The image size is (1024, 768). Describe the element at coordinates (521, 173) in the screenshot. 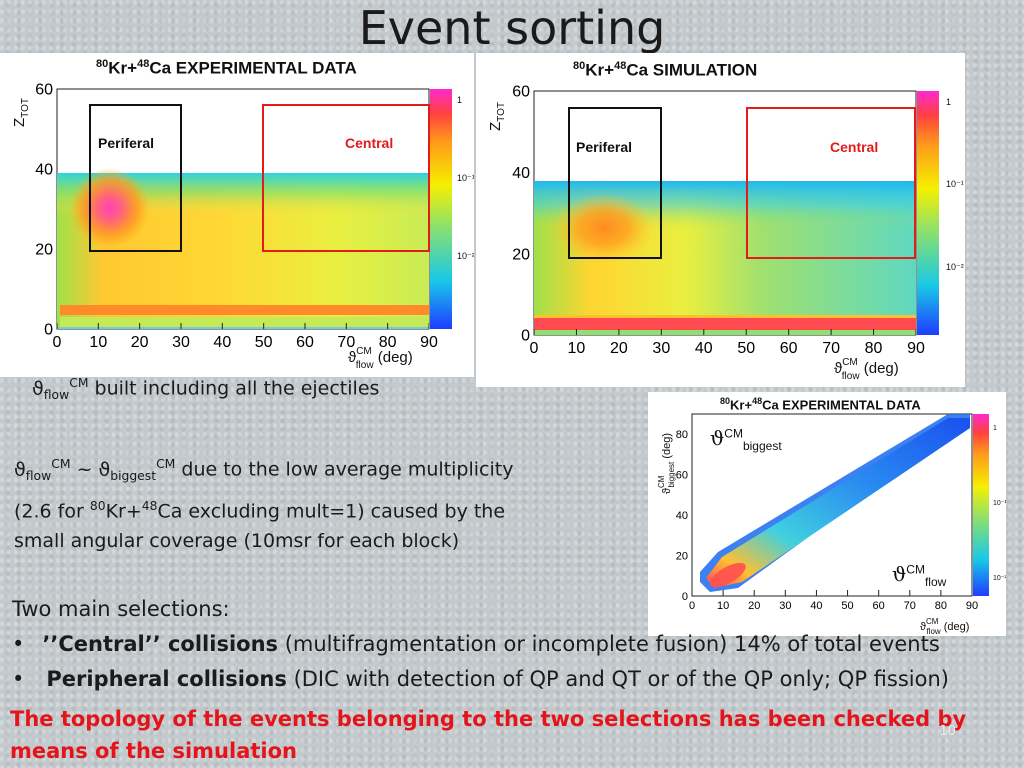

I see `sim-y-tick-2: 40` at that location.